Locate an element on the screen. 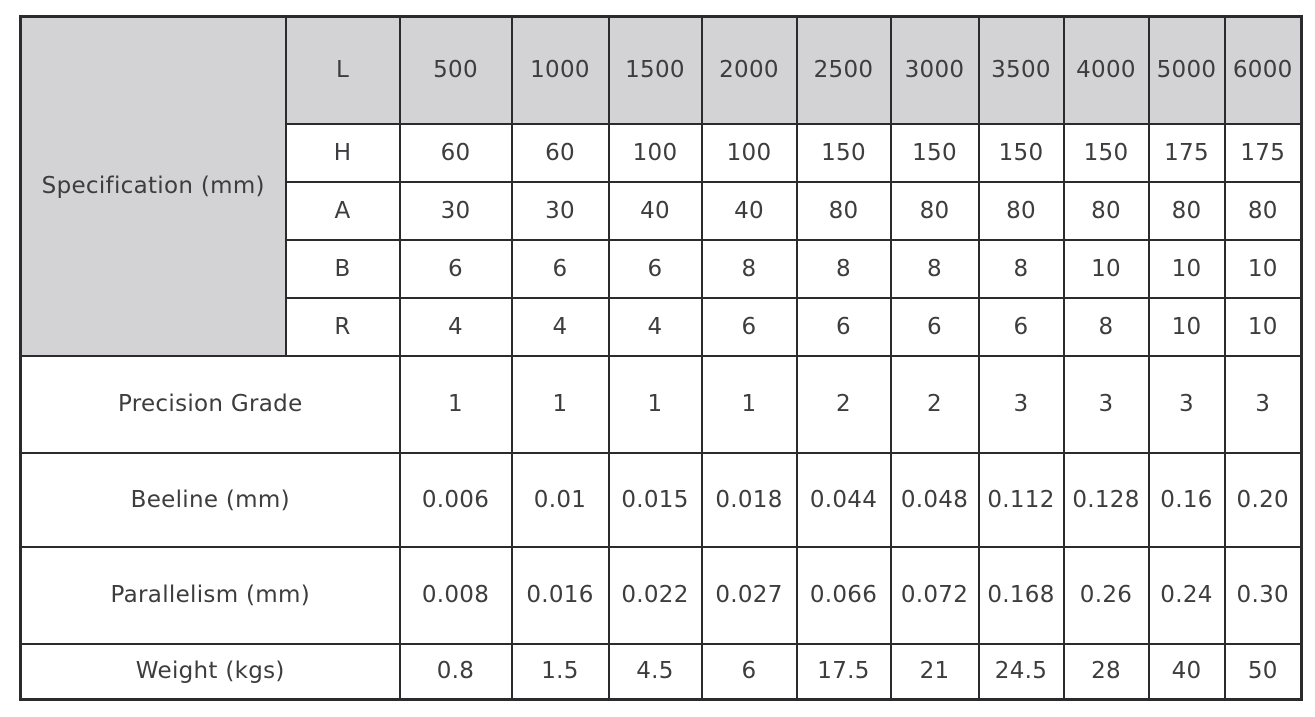 This screenshot has width=1315, height=717. length-header-cell: 1000 is located at coordinates (560, 70).